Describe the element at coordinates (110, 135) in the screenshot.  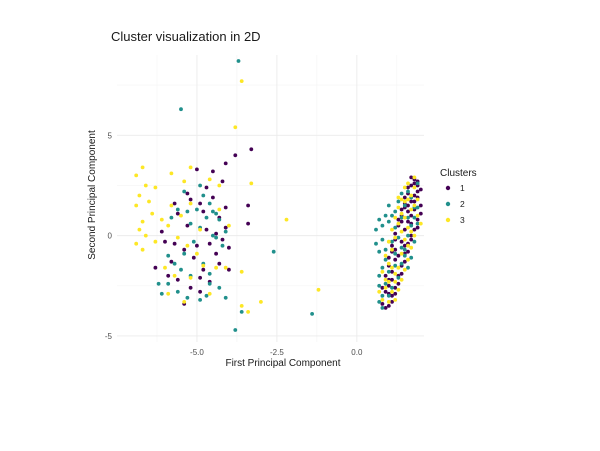
I see `y-tick-label: 5` at that location.